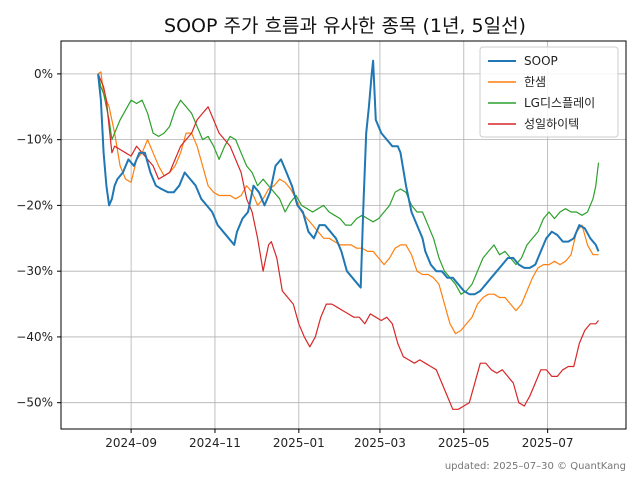 This screenshot has height=480, width=640. I want to click on chart-title: SOOP 주가 흐름과 유사한 종목 (1년, 5일선), so click(345, 26).